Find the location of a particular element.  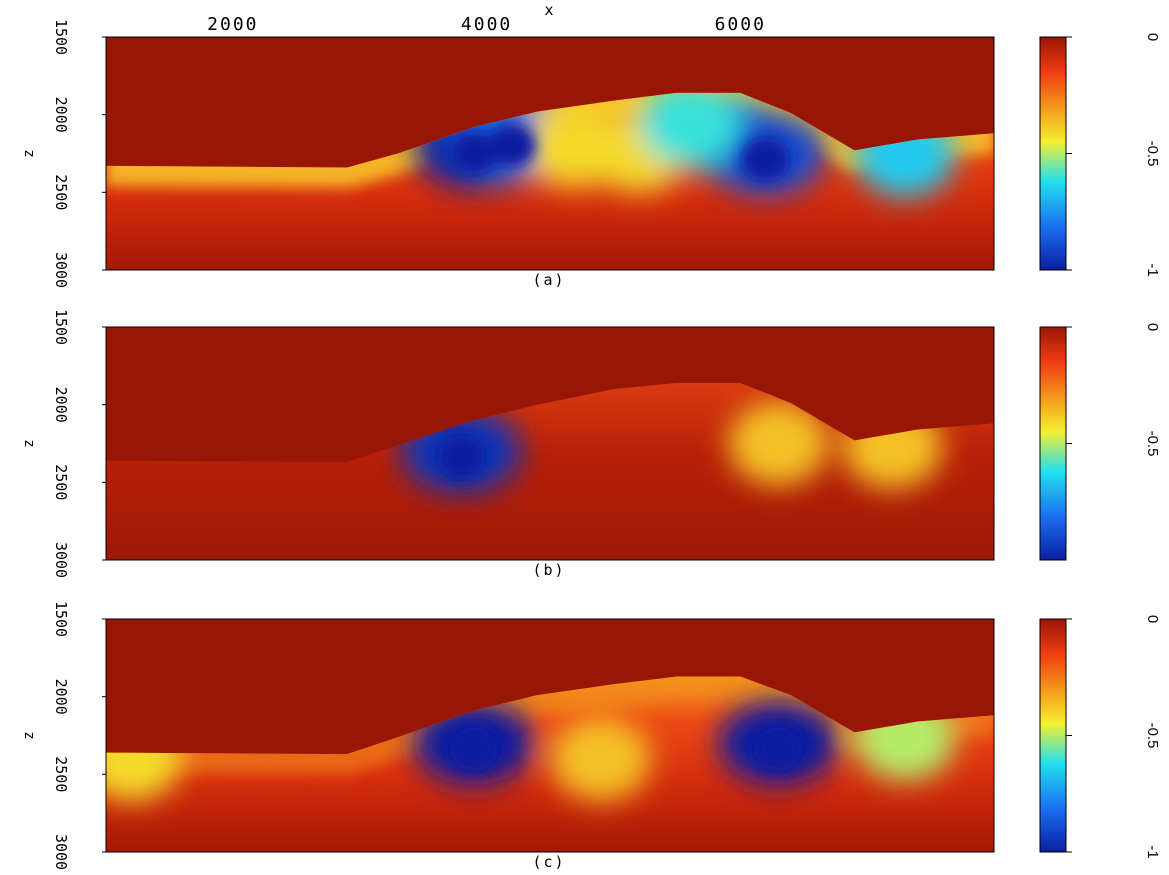

x-tick-label: 6000 is located at coordinates (740, 24).